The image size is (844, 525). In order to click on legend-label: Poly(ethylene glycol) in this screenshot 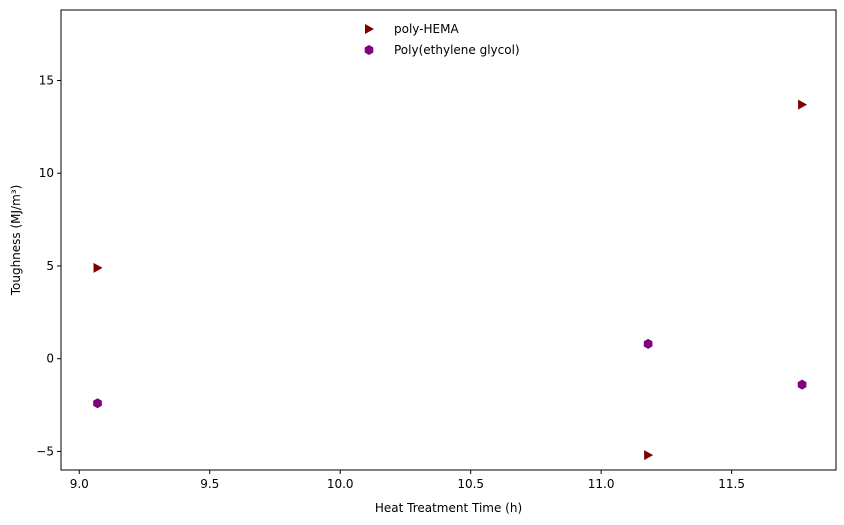, I will do `click(457, 50)`.